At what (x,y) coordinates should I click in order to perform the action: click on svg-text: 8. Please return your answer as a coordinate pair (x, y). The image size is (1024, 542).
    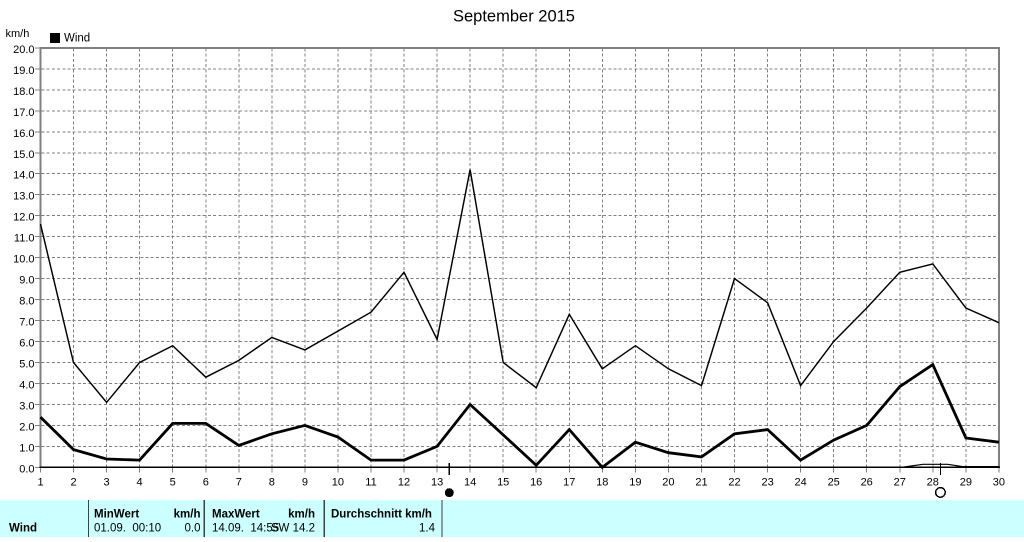
    Looking at the image, I should click on (272, 483).